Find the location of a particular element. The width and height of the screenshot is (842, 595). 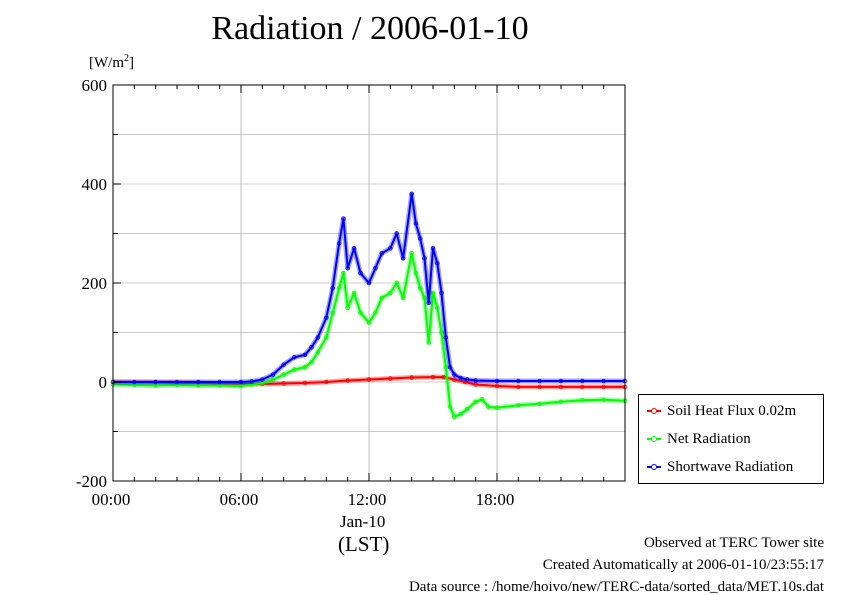

chart-title: Radiation / 2006-01-10 is located at coordinates (370, 28).